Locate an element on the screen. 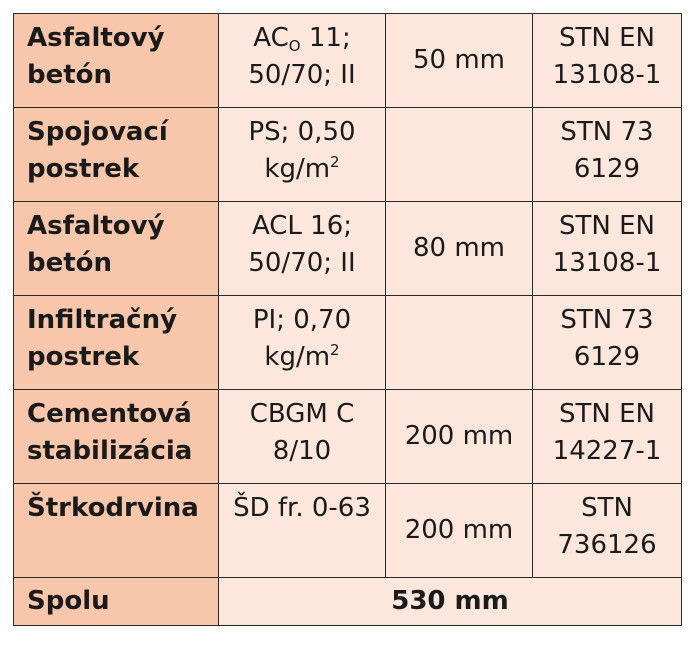  material-spec-cell: ACL 16; 50/70; II is located at coordinates (302, 248).